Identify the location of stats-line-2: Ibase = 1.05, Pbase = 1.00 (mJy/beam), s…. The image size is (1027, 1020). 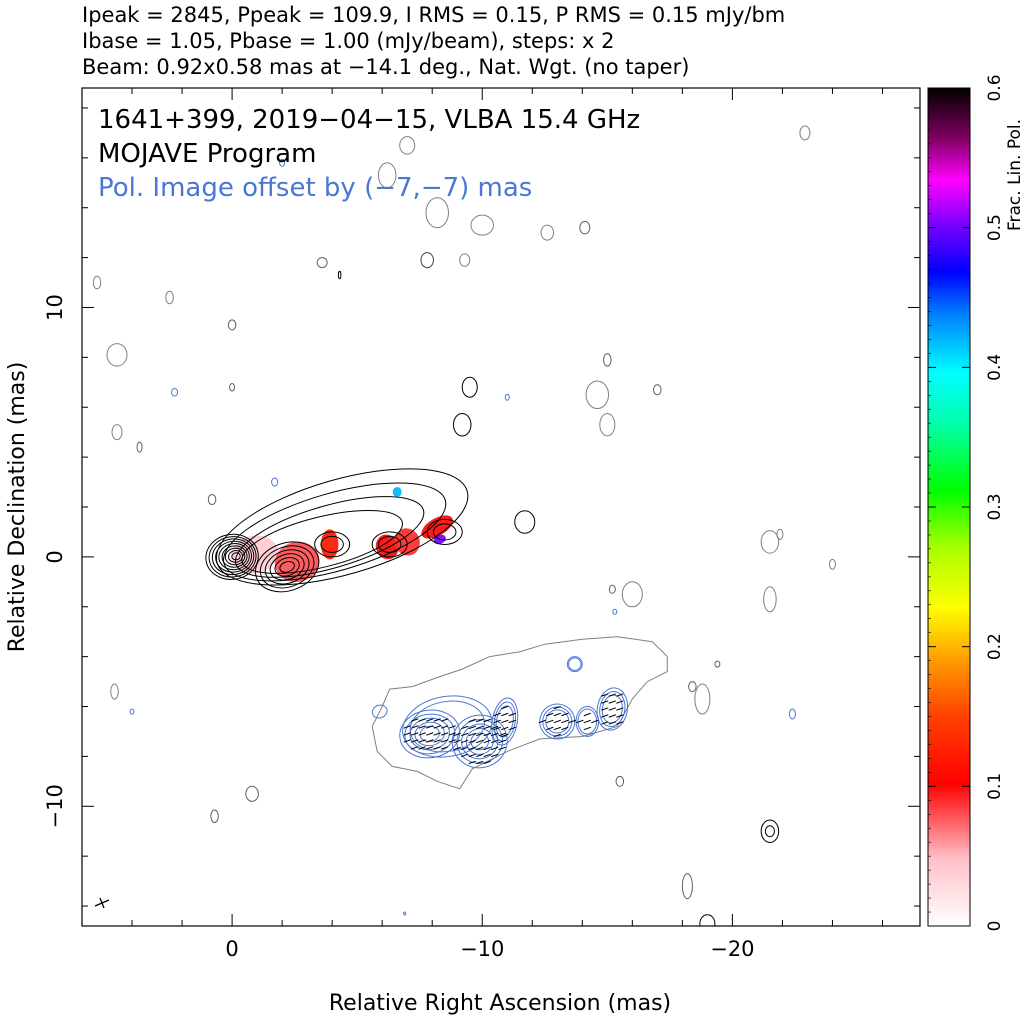
(348, 41).